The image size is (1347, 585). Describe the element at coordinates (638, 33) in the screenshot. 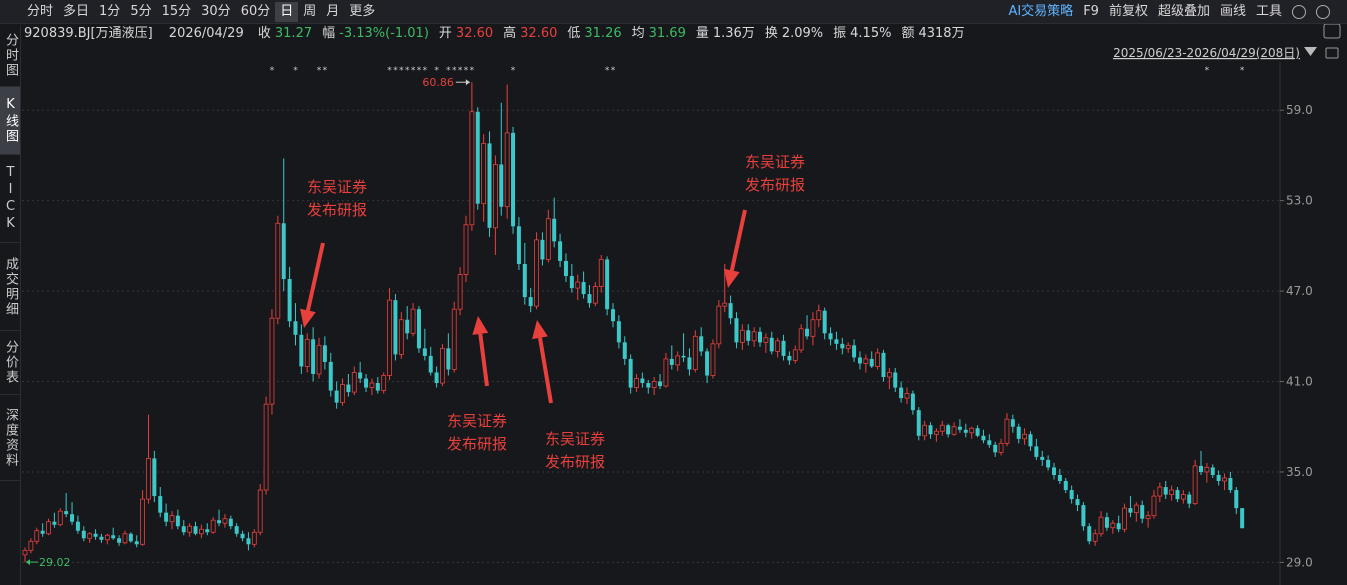

I see `quote-label: 均` at that location.